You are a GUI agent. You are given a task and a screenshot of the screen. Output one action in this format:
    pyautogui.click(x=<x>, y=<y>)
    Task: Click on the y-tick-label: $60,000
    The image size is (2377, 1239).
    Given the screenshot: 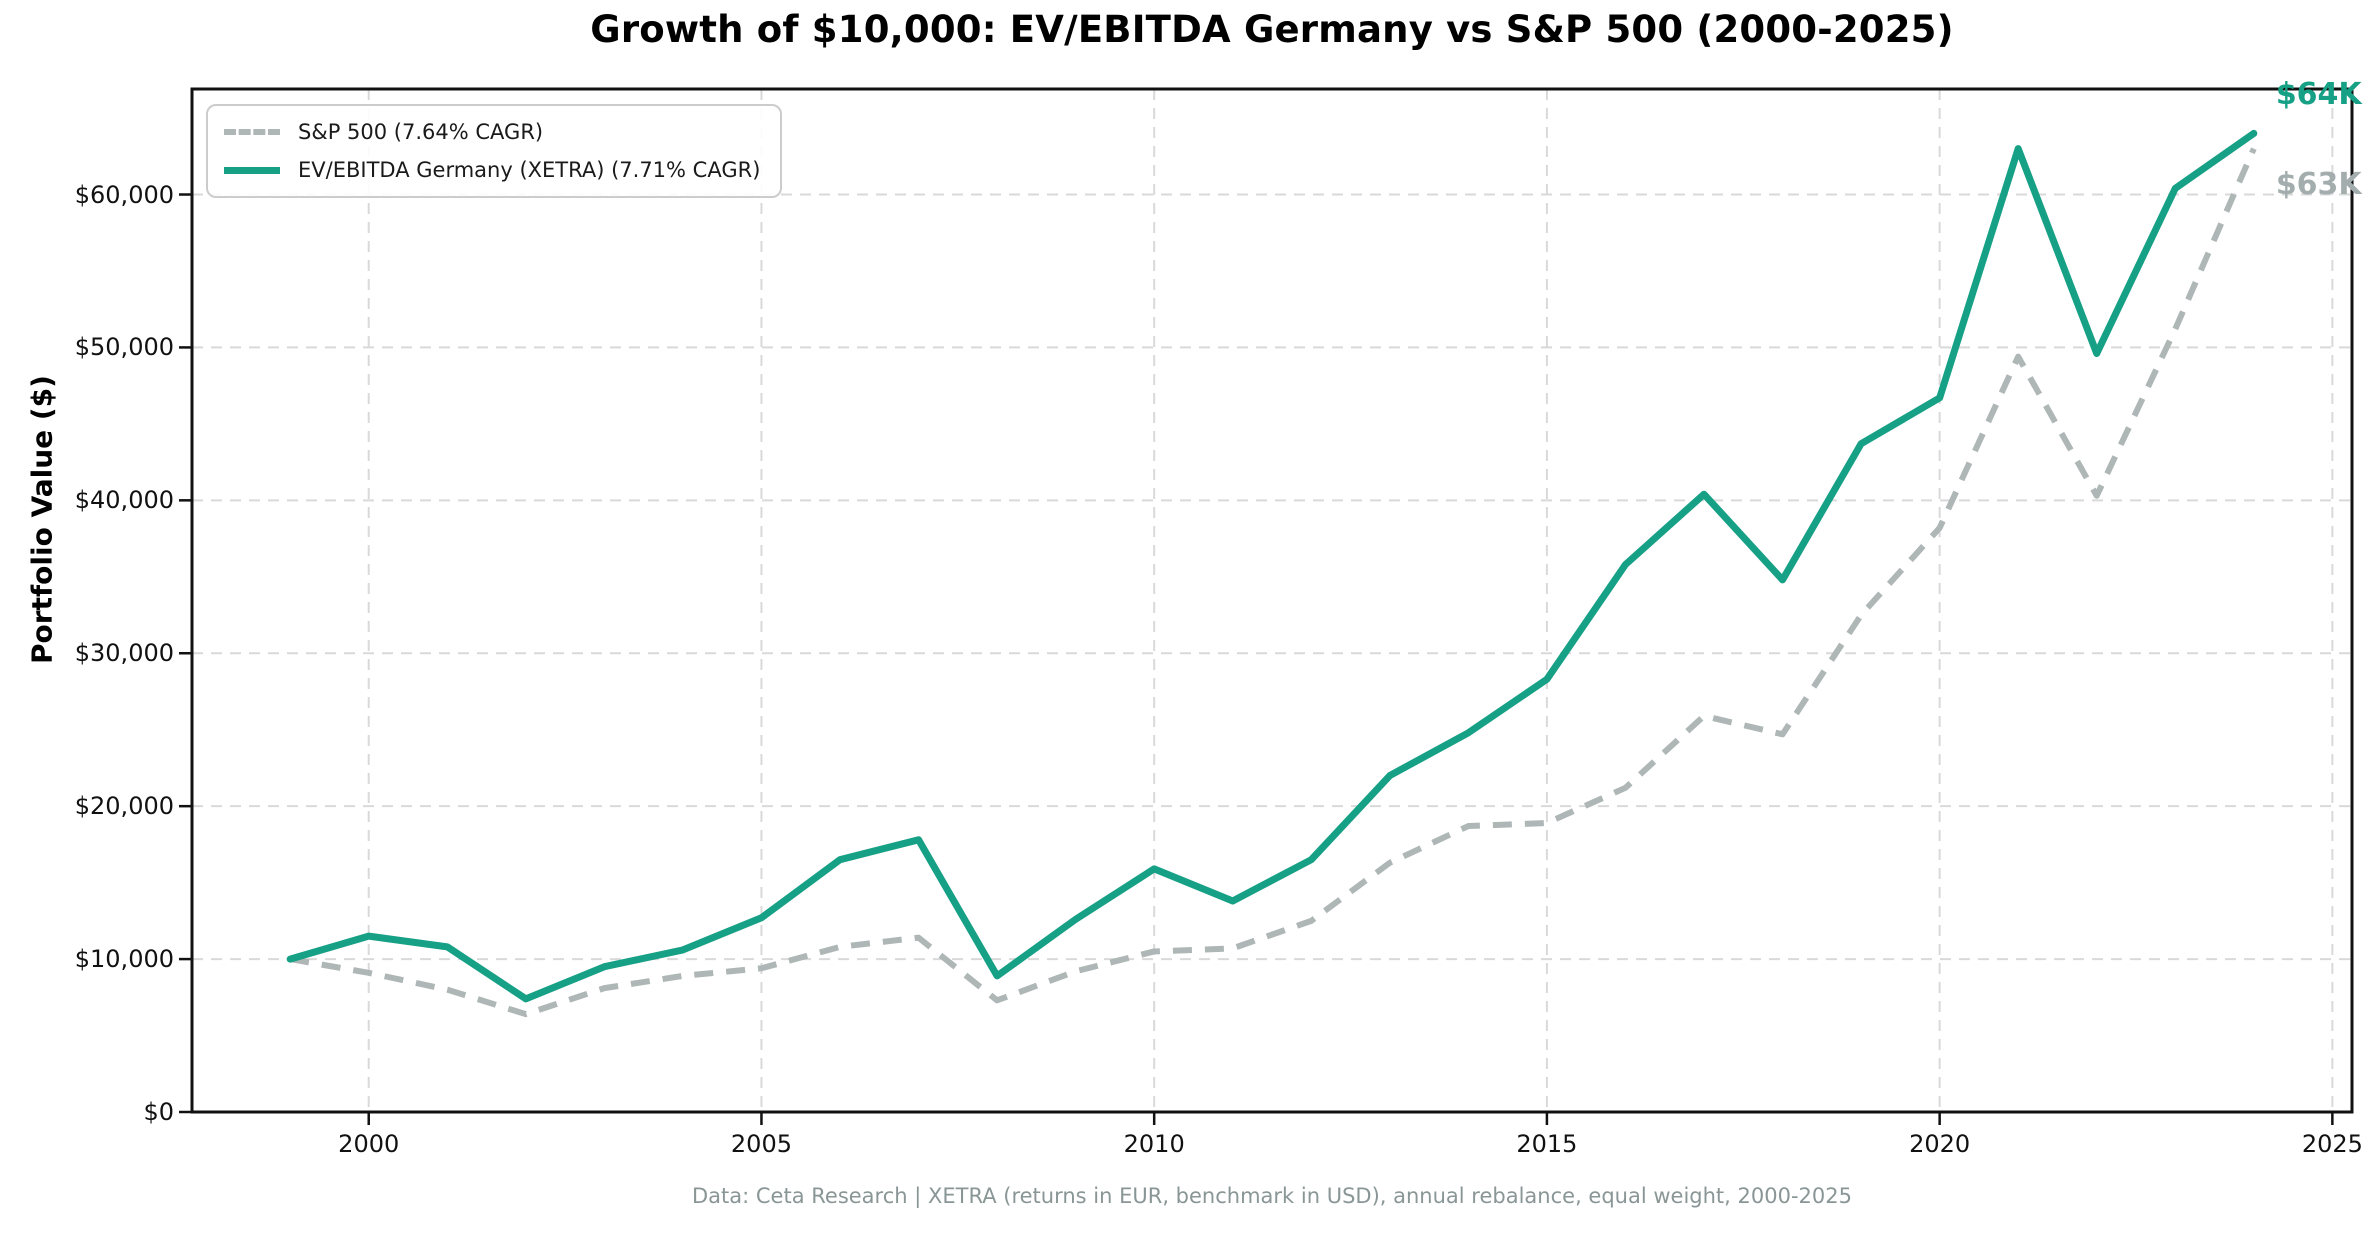 What is the action you would take?
    pyautogui.click(x=124, y=194)
    